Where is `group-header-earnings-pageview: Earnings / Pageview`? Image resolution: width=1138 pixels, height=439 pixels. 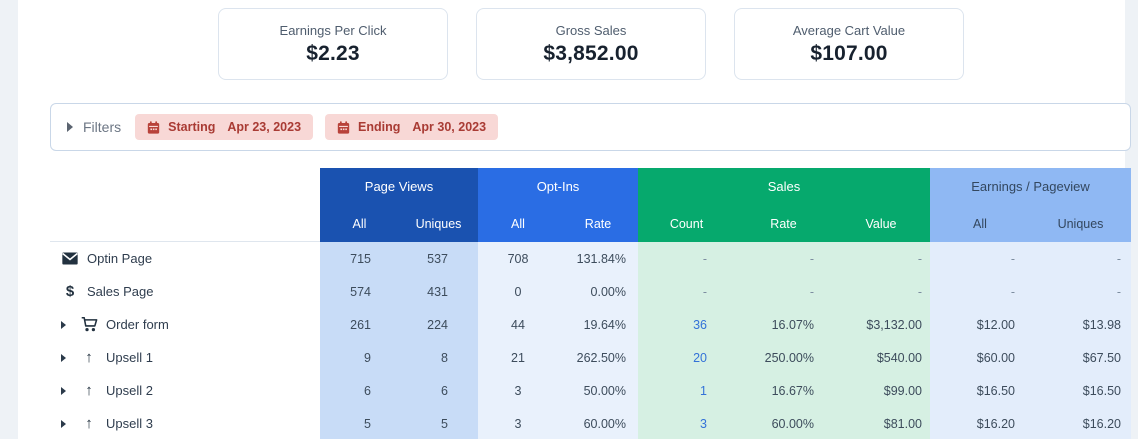
group-header-earnings-pageview: Earnings / Pageview is located at coordinates (1030, 186).